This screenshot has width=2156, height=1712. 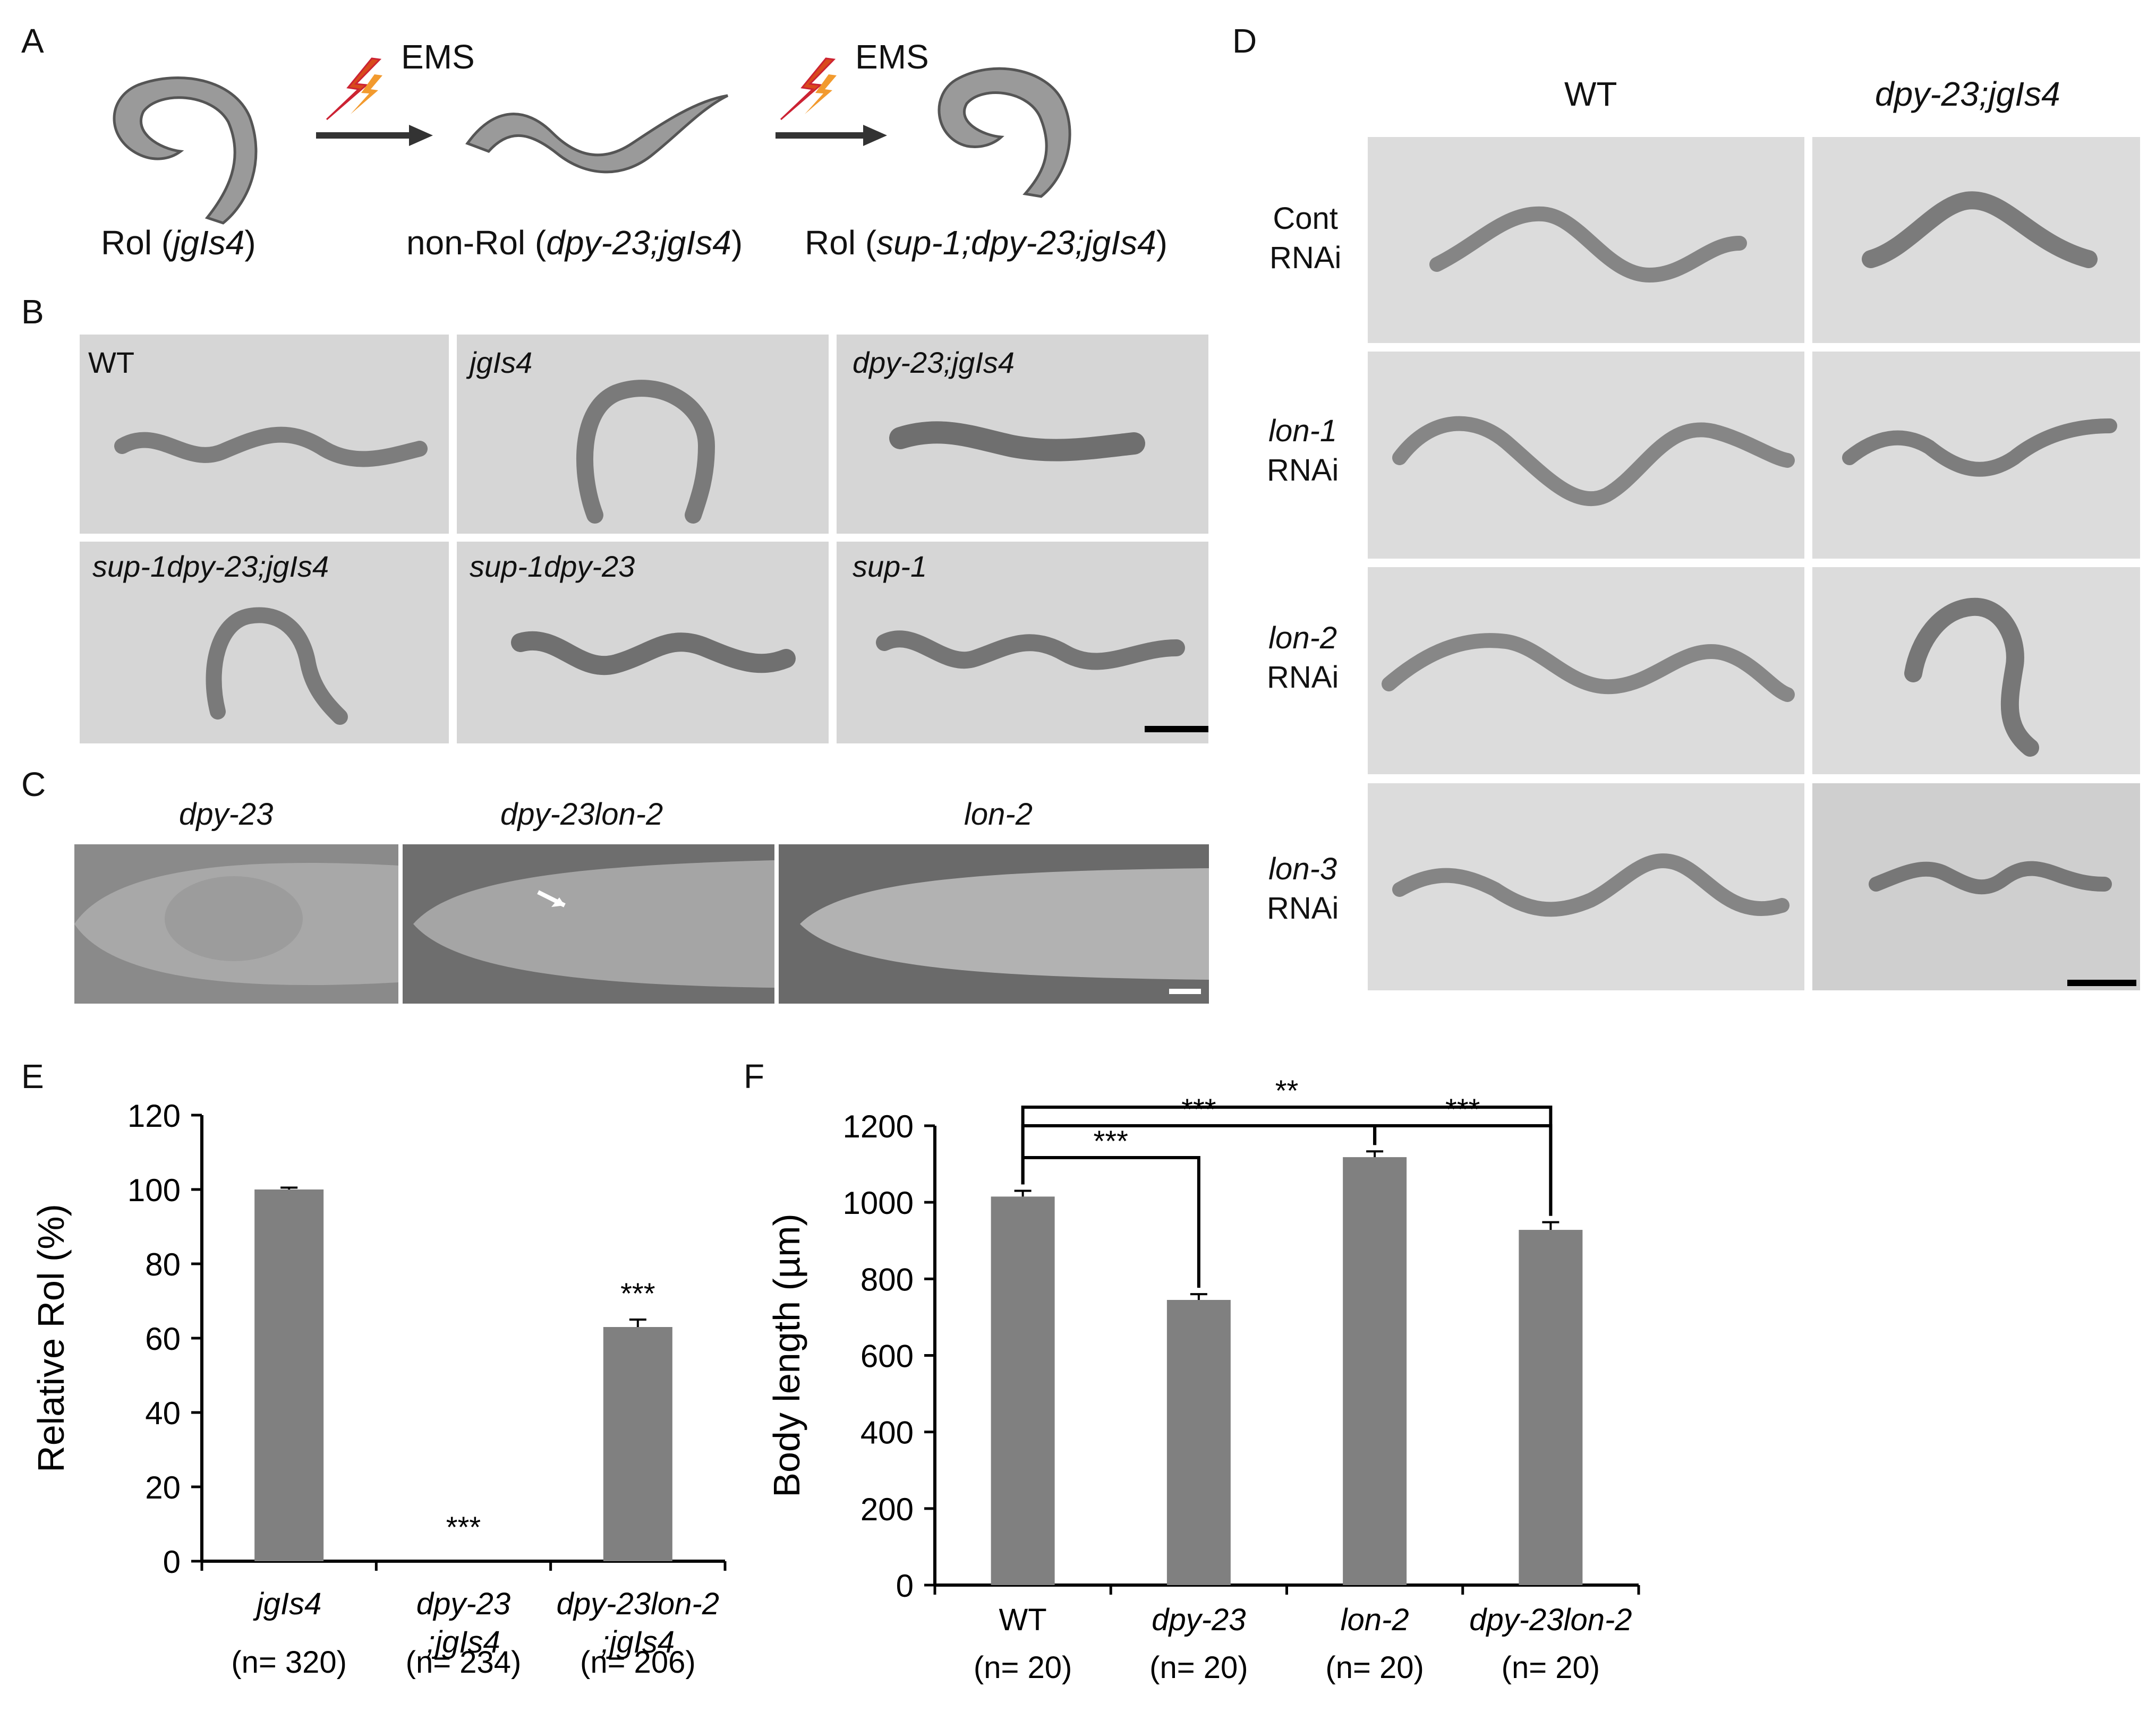 I want to click on micrograph-jgis4: jgIs4, so click(x=643, y=434).